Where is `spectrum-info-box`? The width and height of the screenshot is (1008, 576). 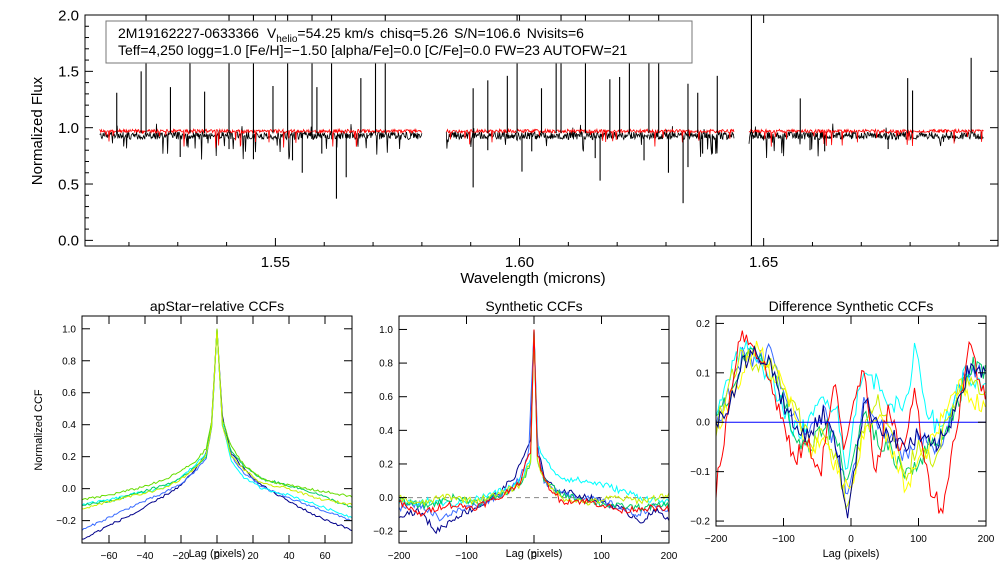
spectrum-info-box is located at coordinates (399, 42).